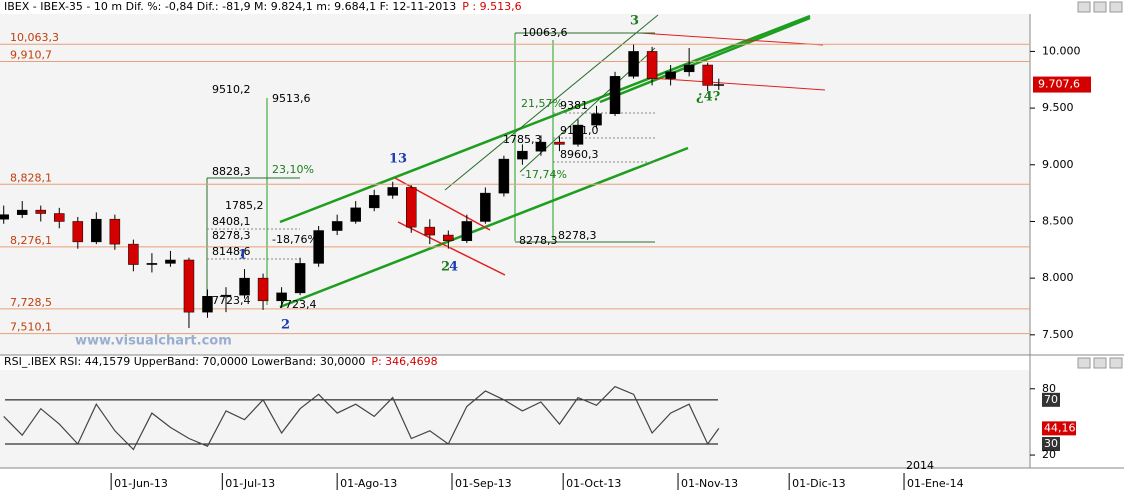 The width and height of the screenshot is (1124, 495). What do you see at coordinates (368, 483) in the screenshot?
I see `x-tick-label: 01-Ago-13` at bounding box center [368, 483].